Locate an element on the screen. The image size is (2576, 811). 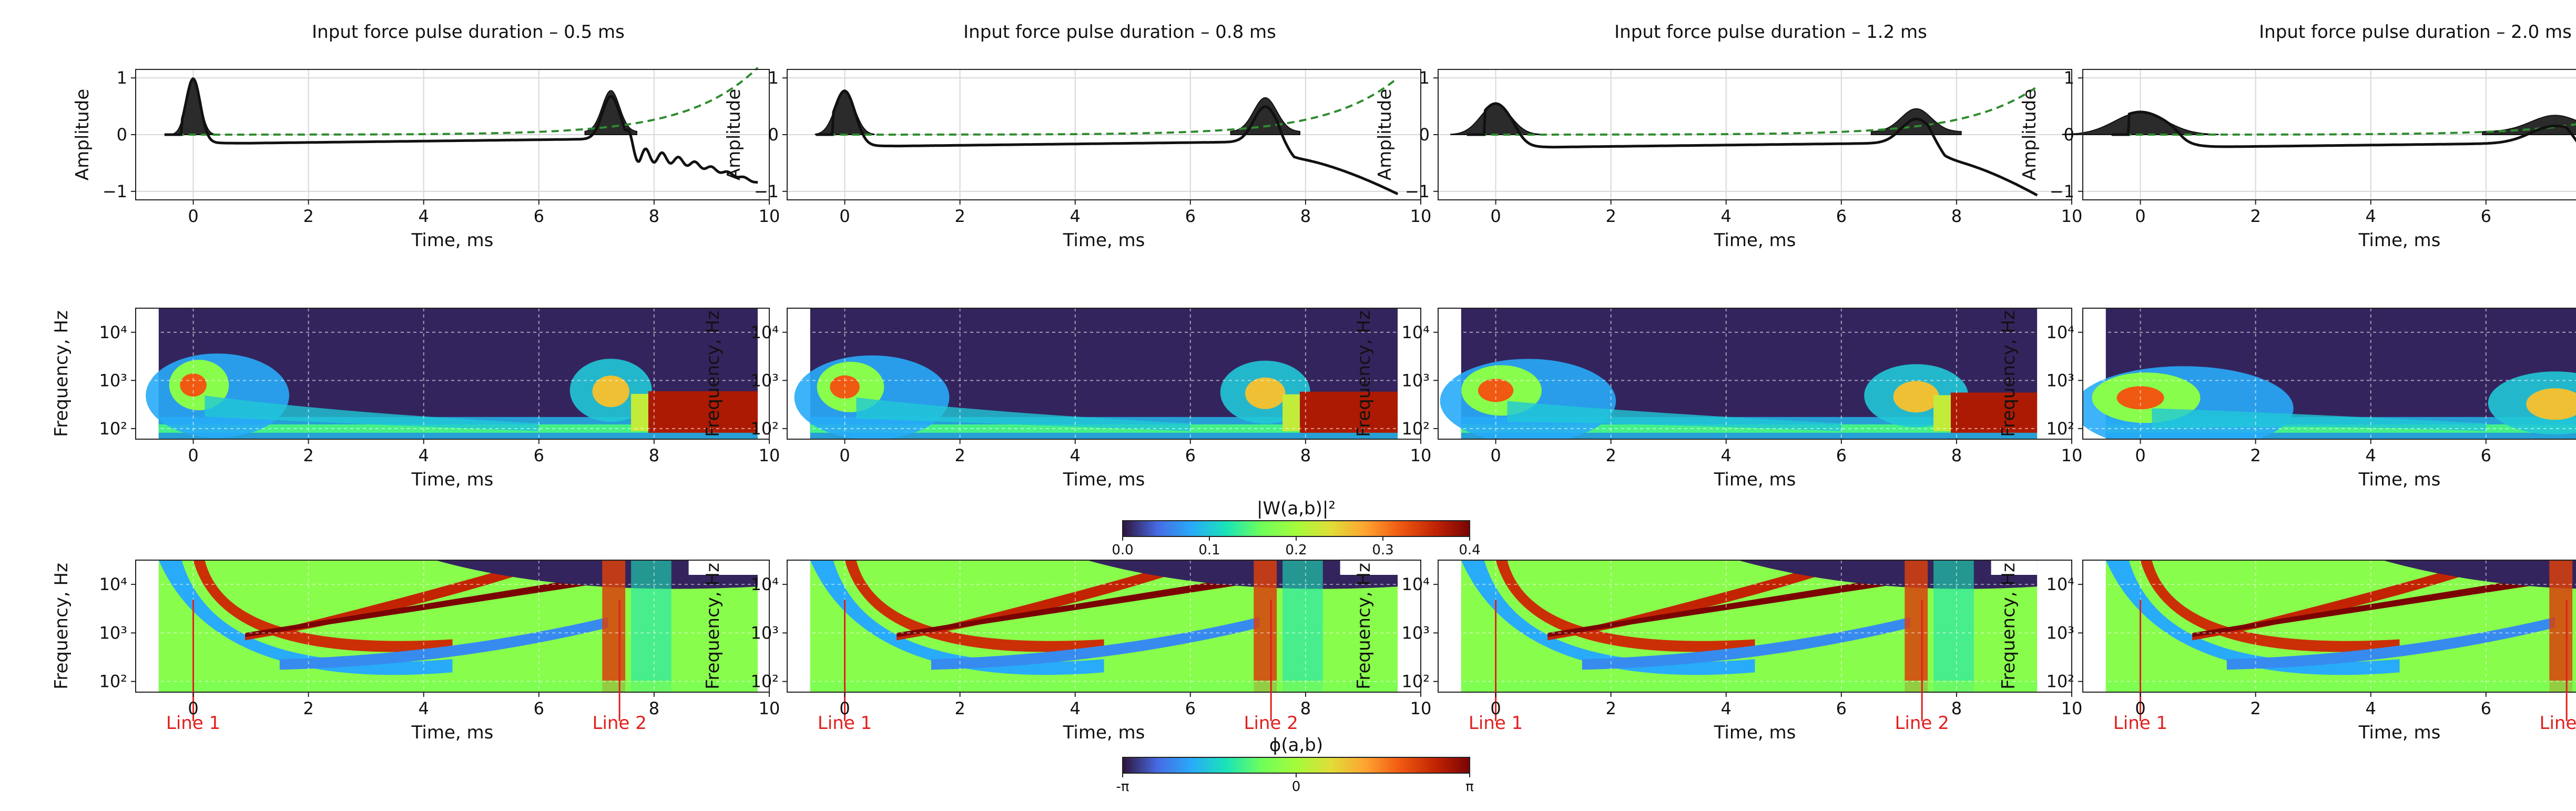
subplot-title: Input force pulse duration – 1.2 ms is located at coordinates (1770, 32).